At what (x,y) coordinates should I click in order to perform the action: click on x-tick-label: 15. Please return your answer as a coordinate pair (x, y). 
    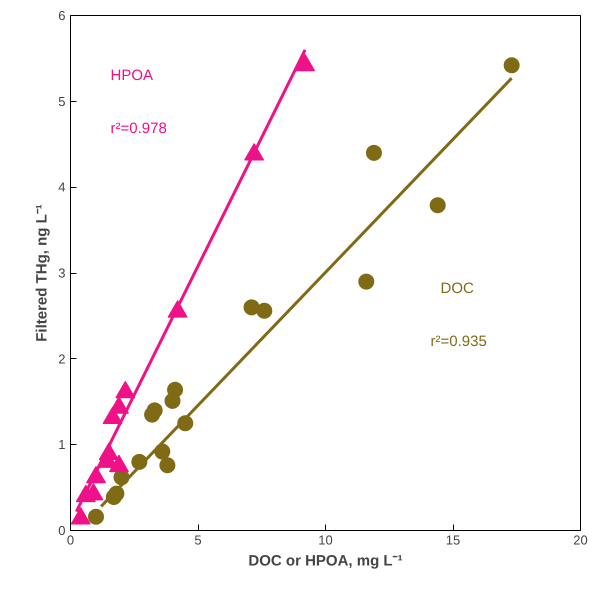
    Looking at the image, I should click on (453, 540).